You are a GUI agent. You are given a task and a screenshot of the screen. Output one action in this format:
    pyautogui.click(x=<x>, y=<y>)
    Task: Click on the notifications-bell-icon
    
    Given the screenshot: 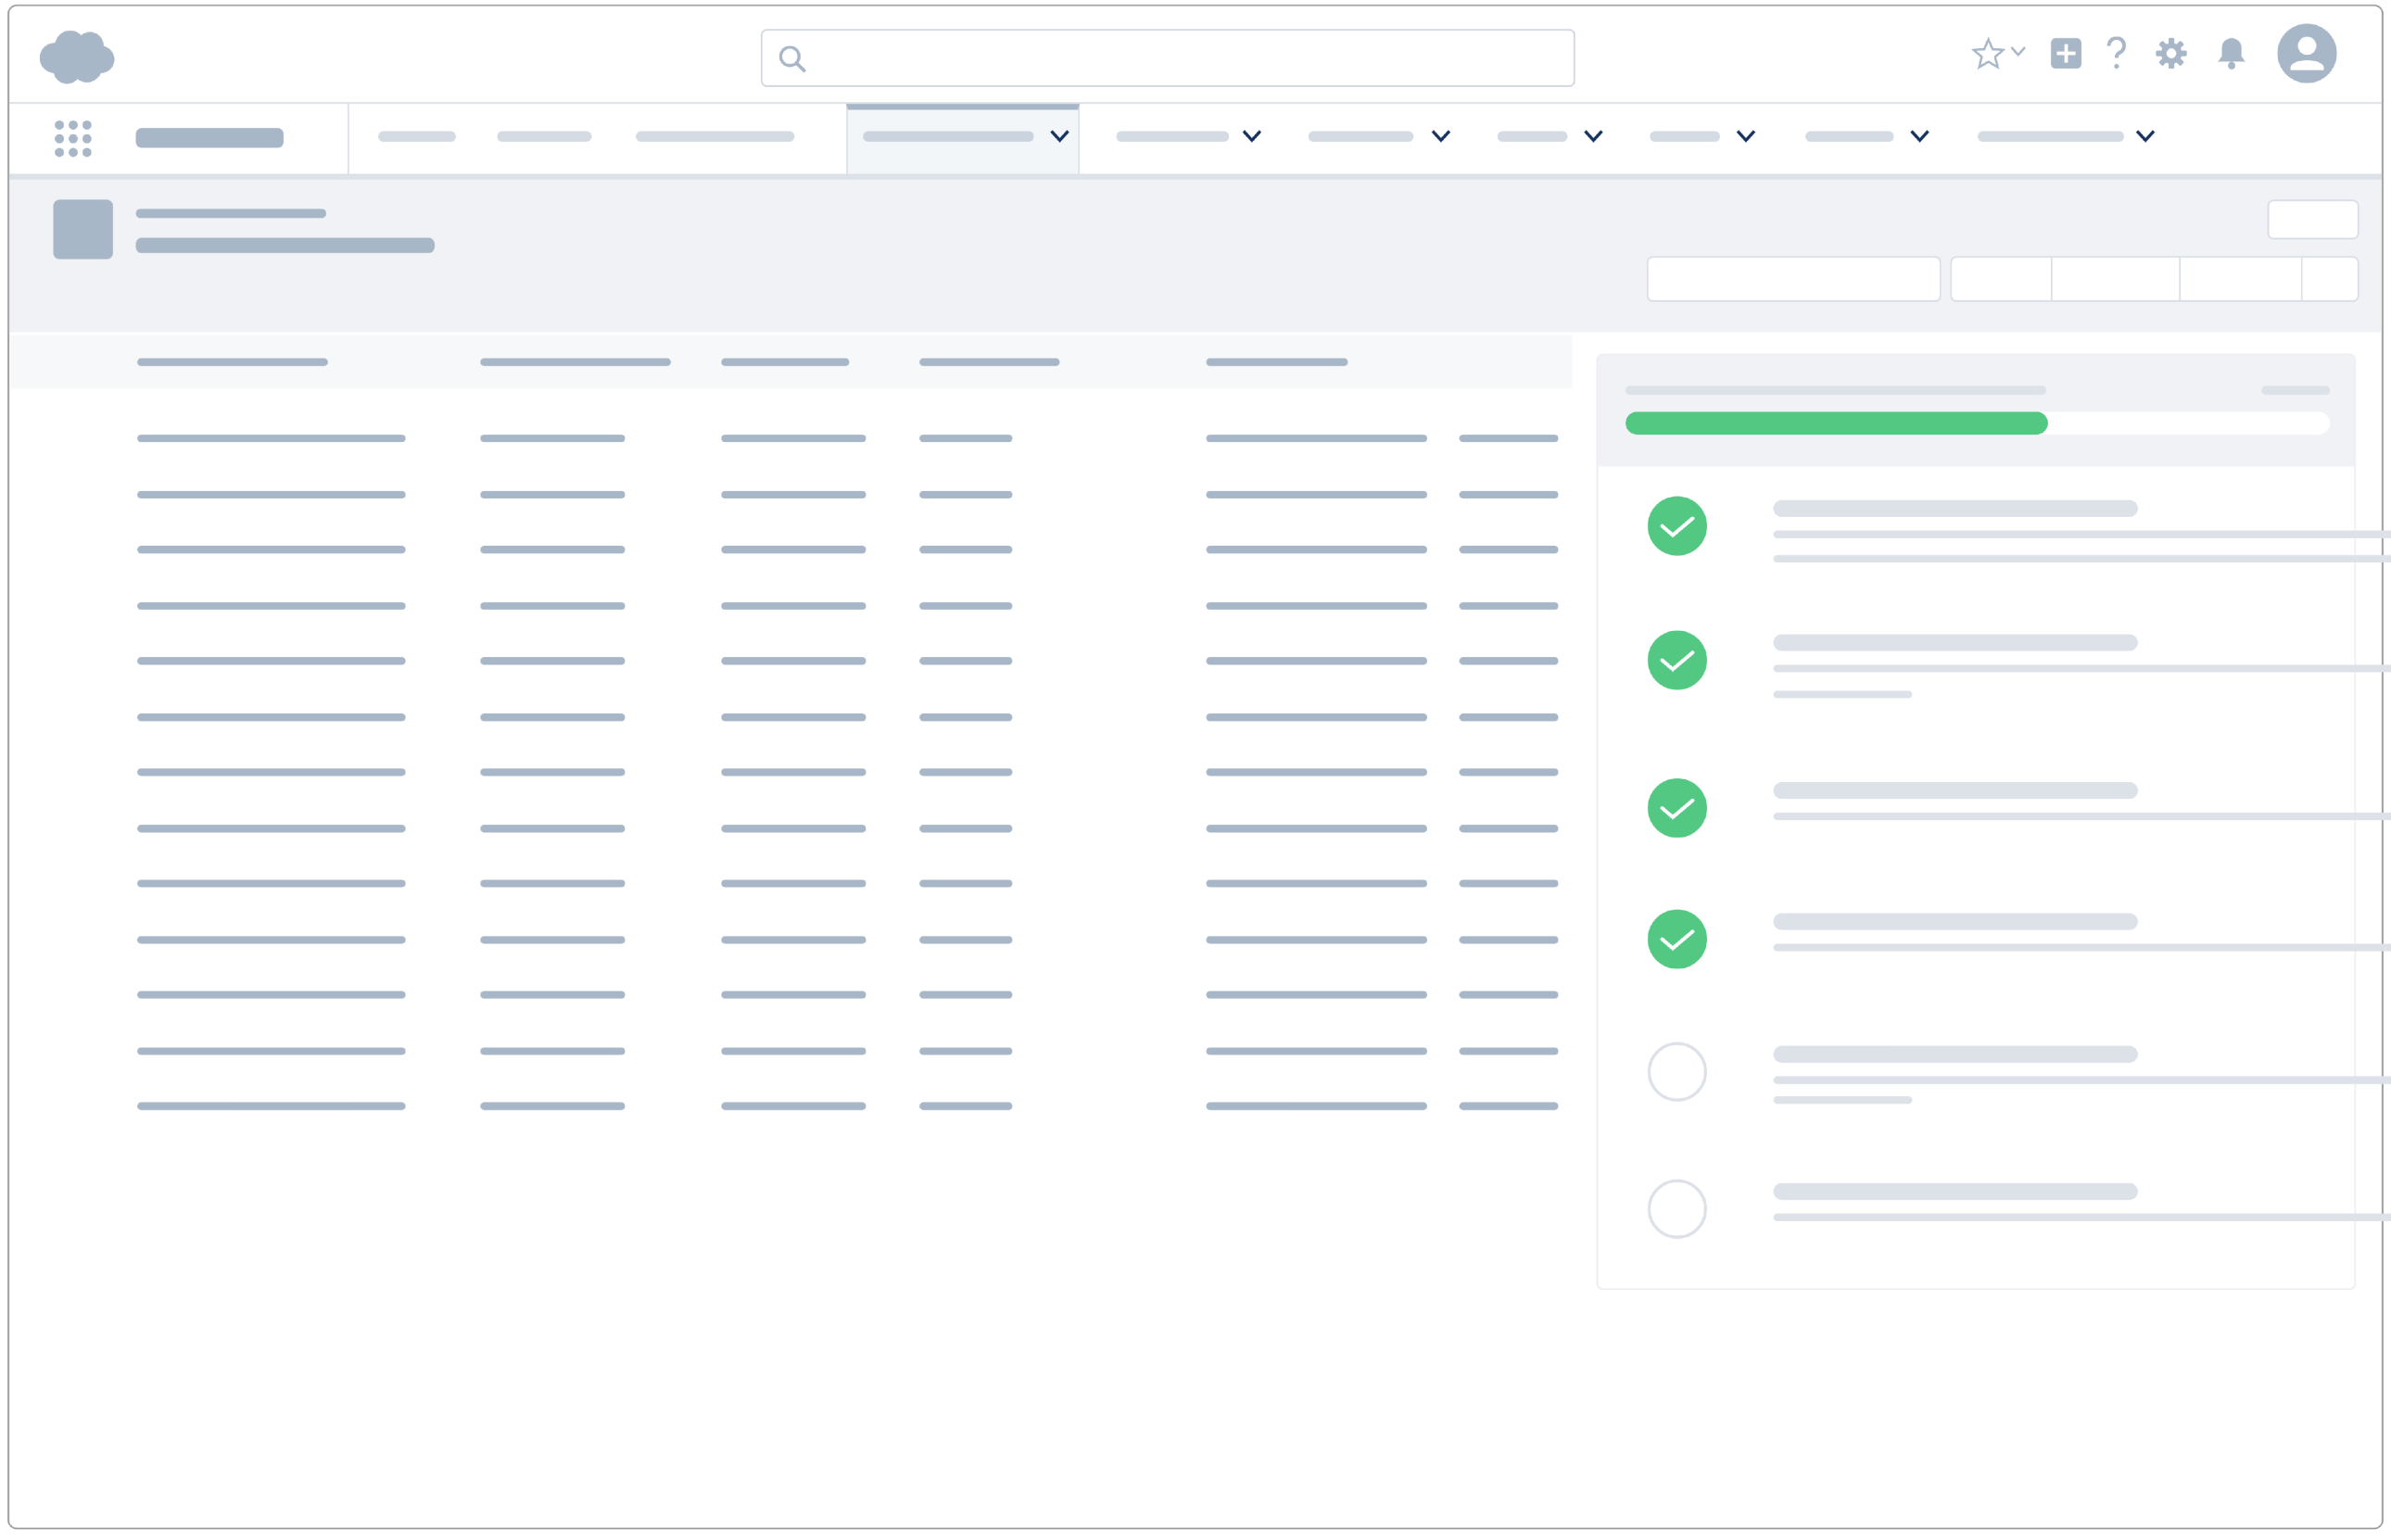 What is the action you would take?
    pyautogui.click(x=2232, y=53)
    